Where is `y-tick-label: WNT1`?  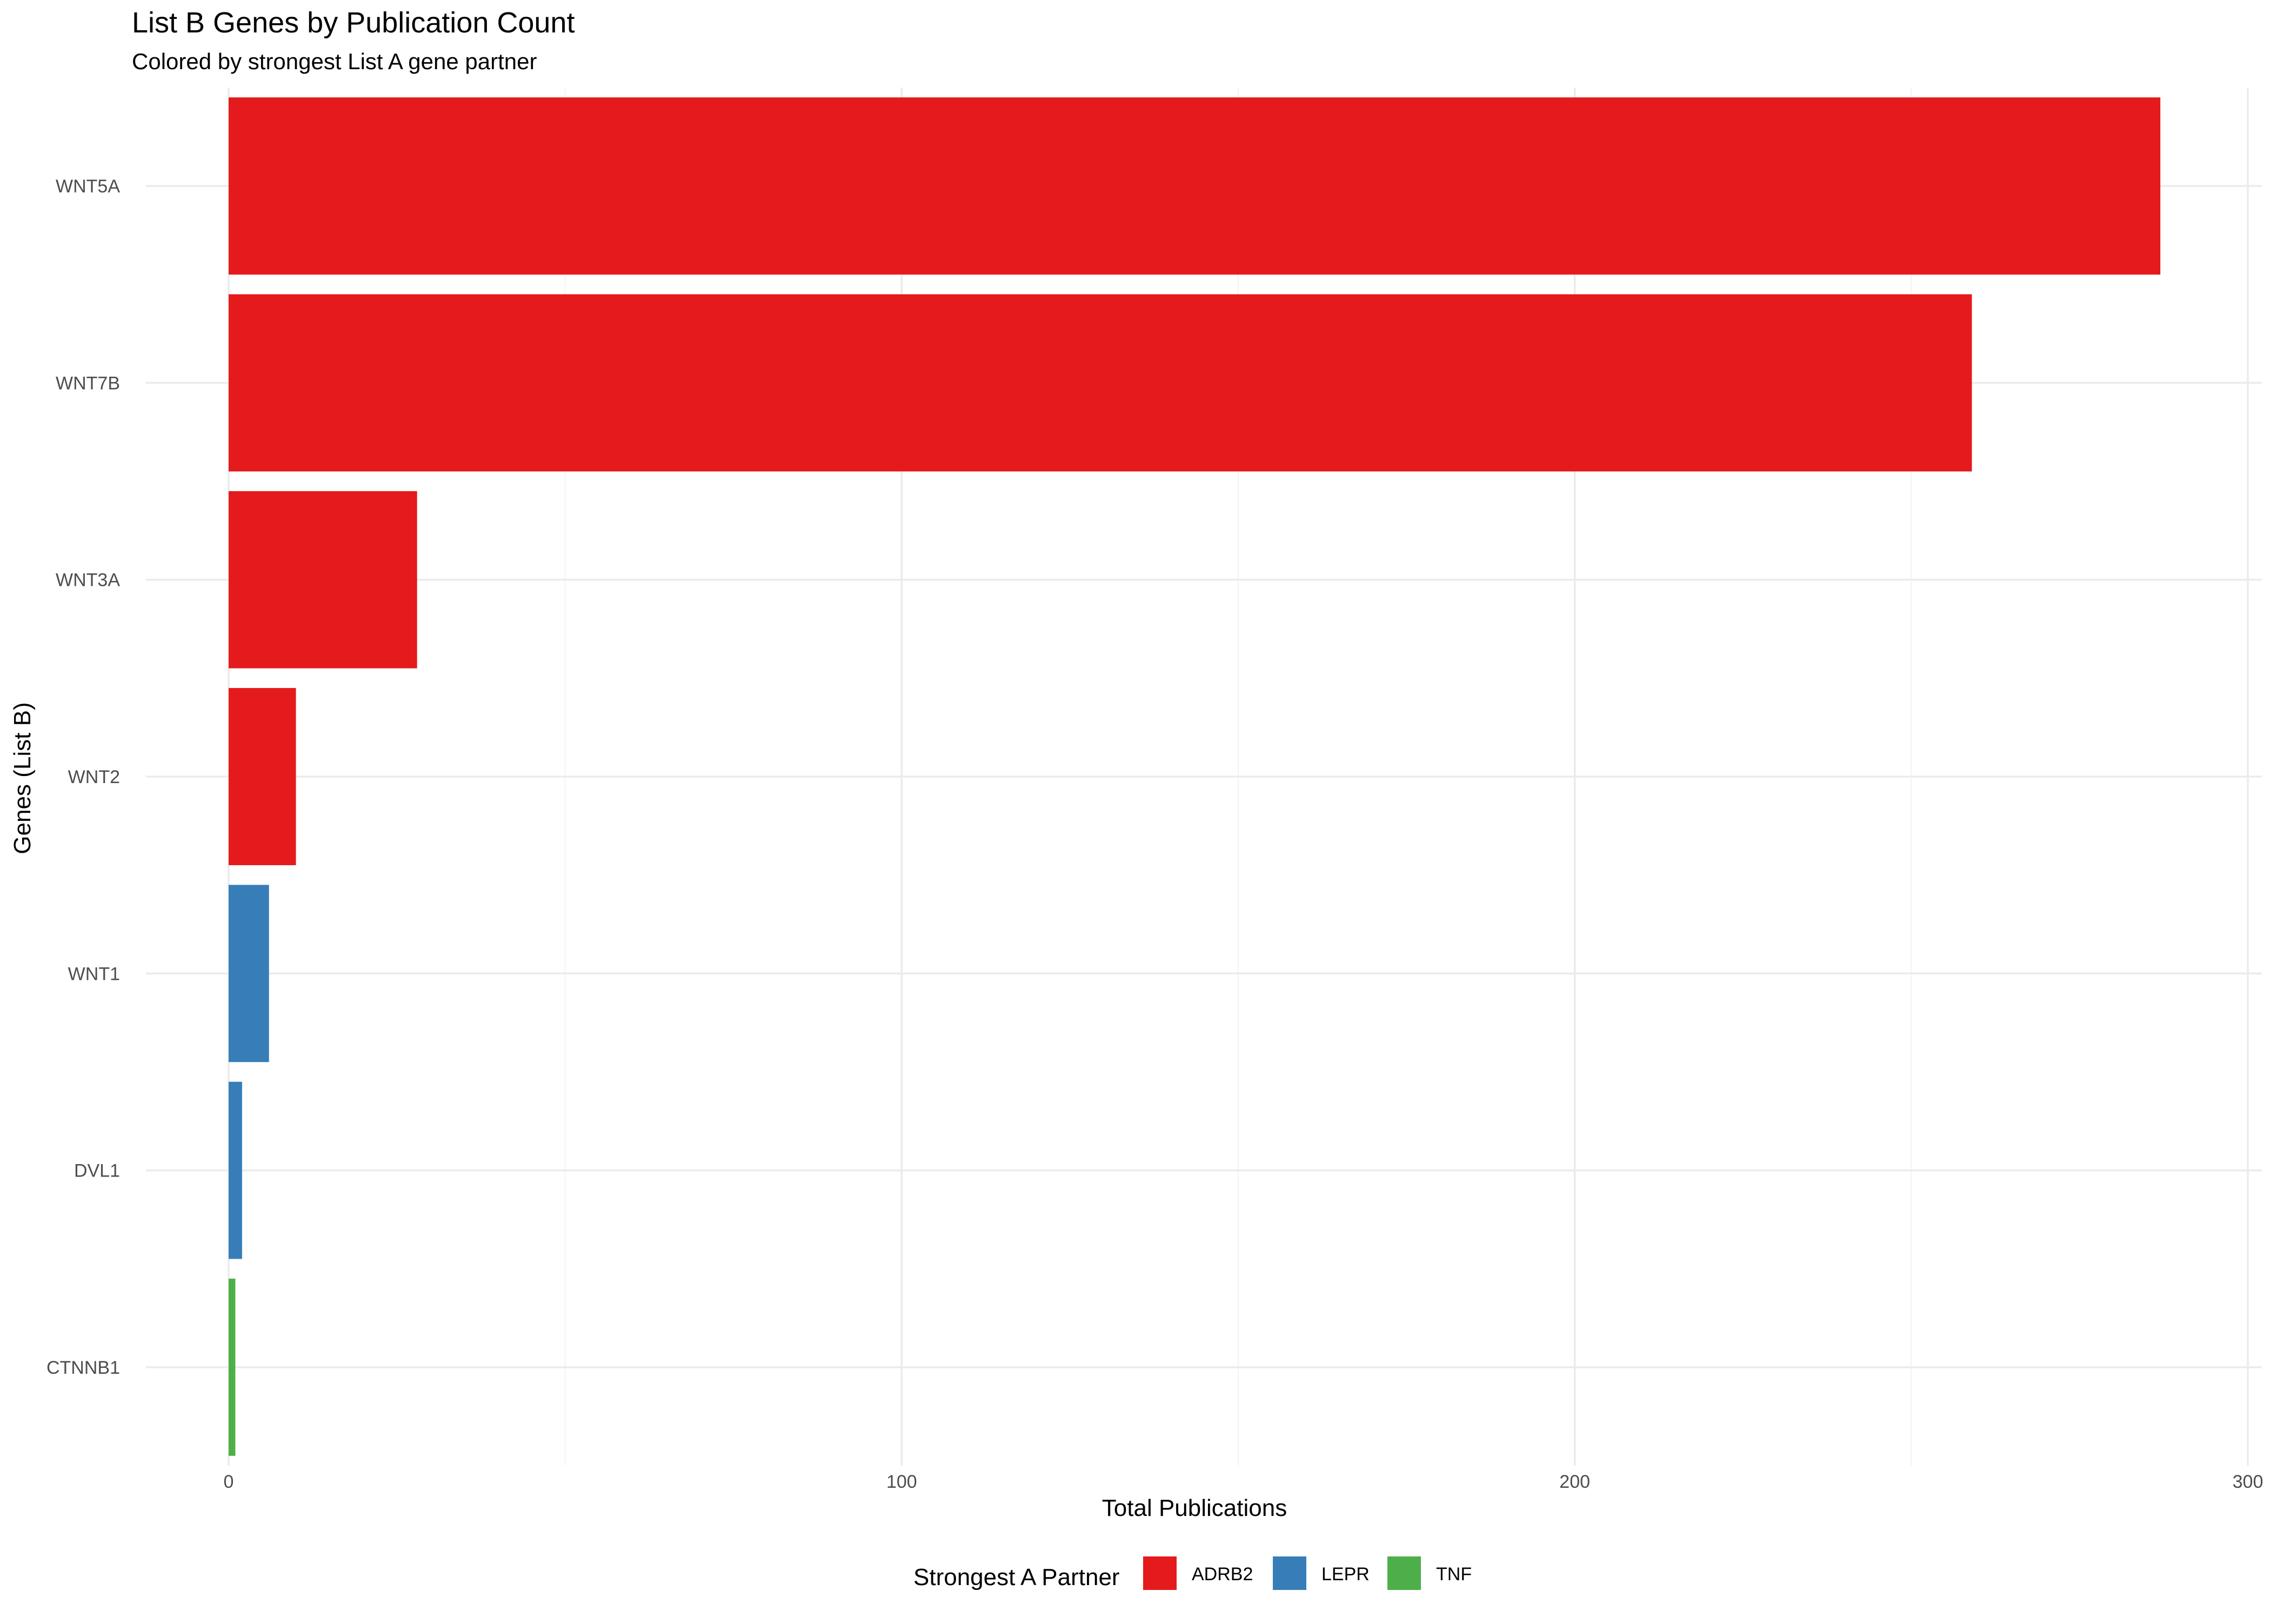 y-tick-label: WNT1 is located at coordinates (94, 974).